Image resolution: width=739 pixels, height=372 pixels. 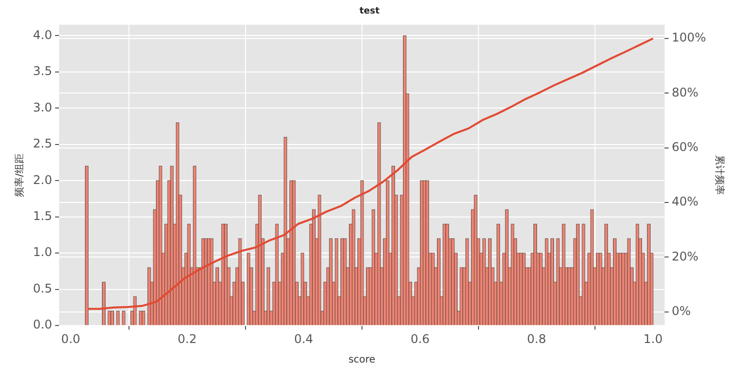 I want to click on x-tick-label: 0.4, so click(x=304, y=339).